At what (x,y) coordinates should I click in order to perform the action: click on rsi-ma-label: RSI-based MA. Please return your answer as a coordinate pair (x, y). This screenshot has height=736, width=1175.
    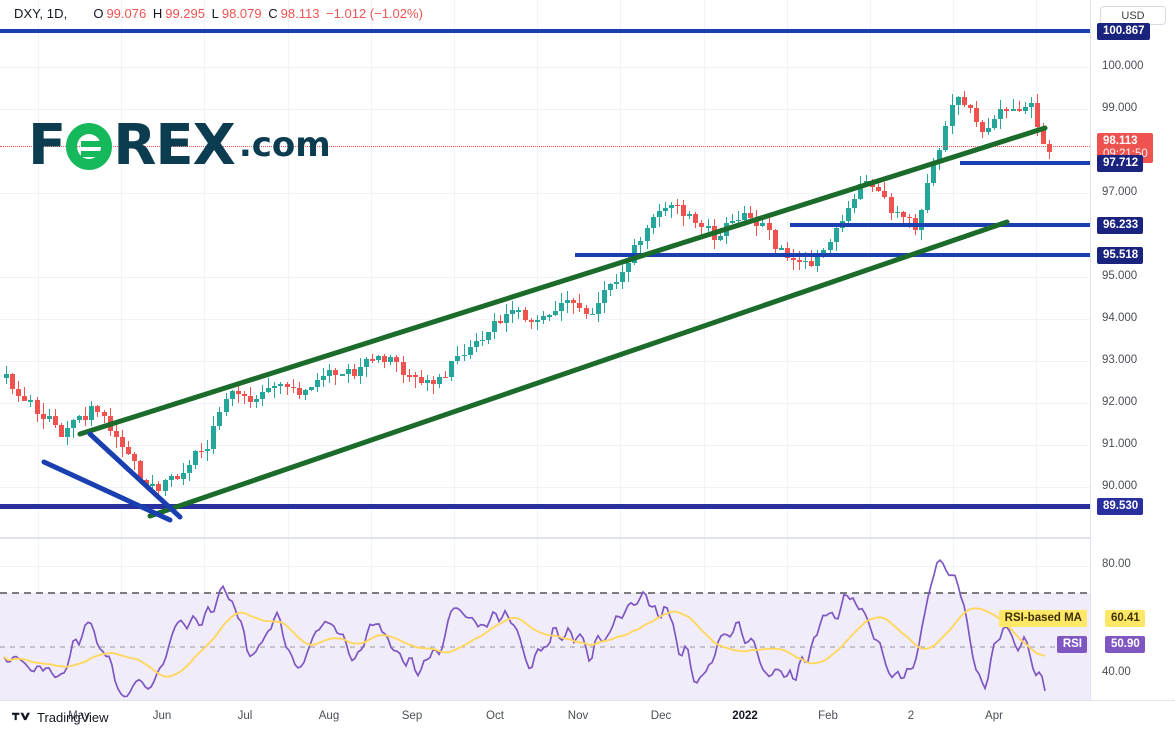
    Looking at the image, I should click on (1042, 618).